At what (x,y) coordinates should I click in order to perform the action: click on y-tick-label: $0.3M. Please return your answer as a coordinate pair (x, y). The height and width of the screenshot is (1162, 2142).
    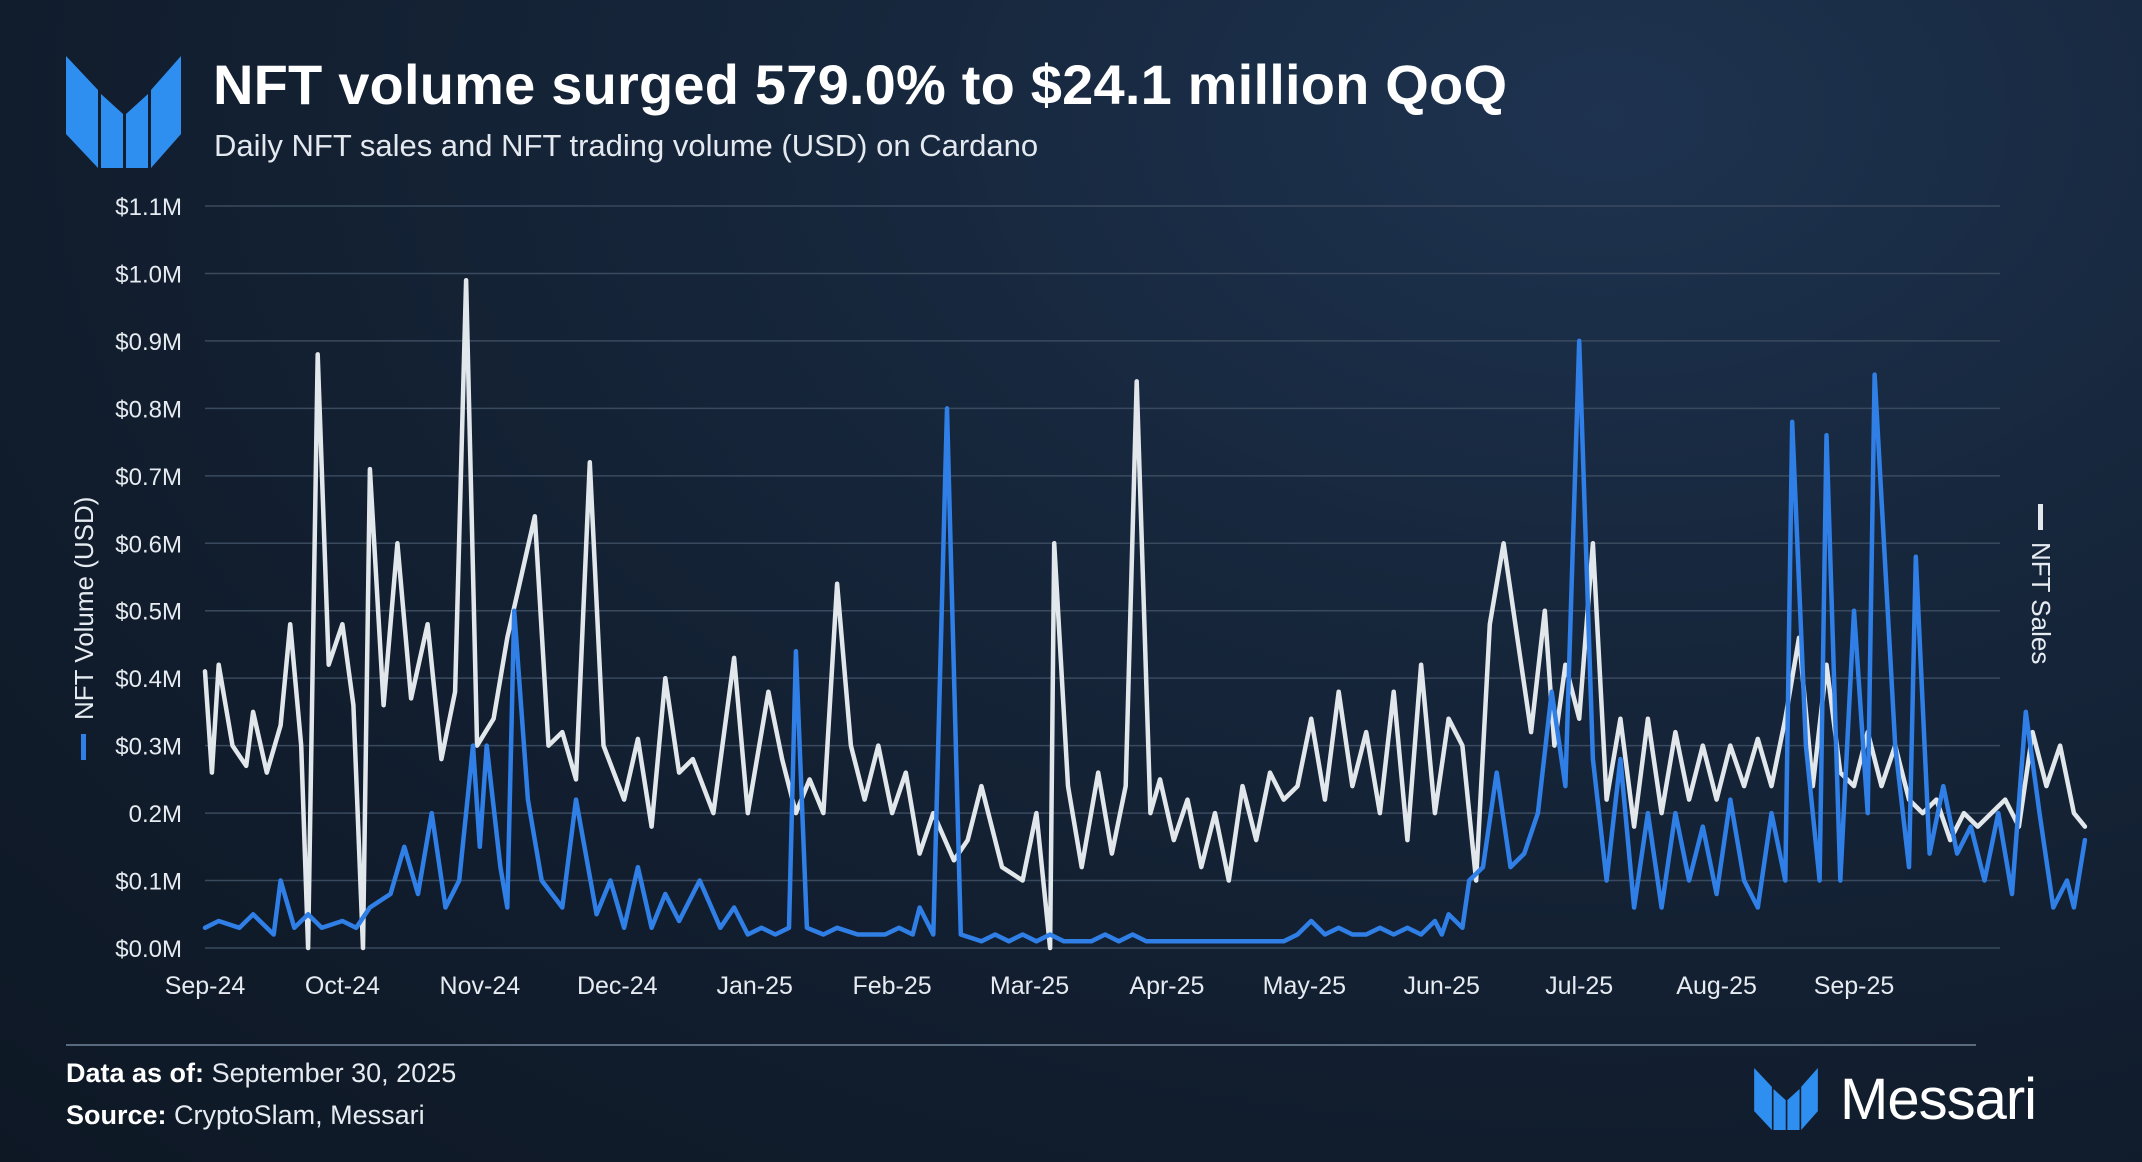
    Looking at the image, I should click on (148, 747).